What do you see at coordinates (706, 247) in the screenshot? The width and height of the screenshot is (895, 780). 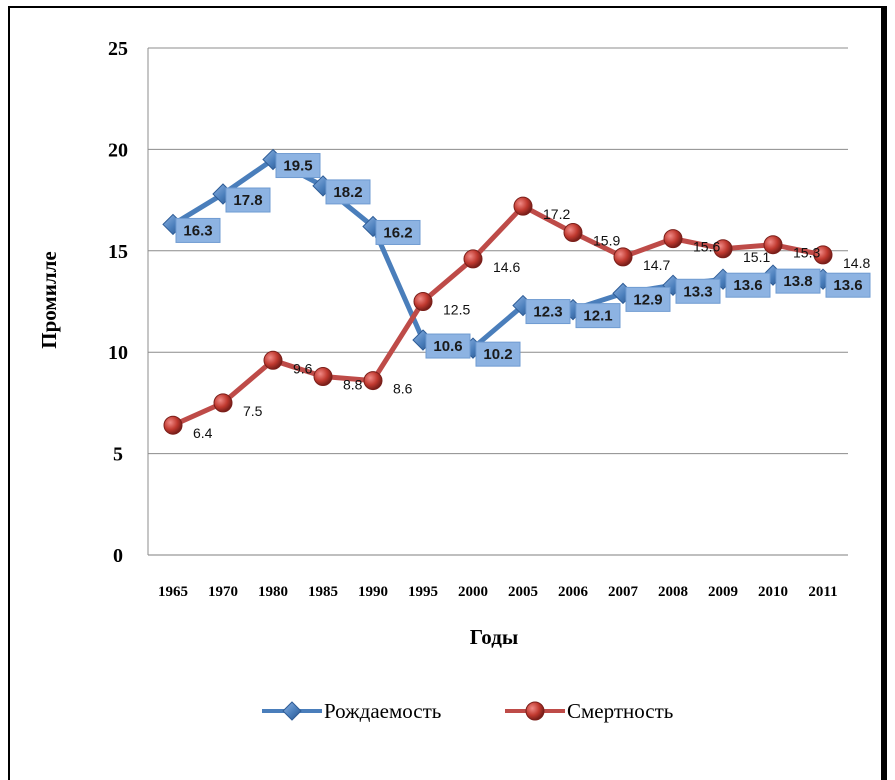 I see `label-death-2008: 15.6` at bounding box center [706, 247].